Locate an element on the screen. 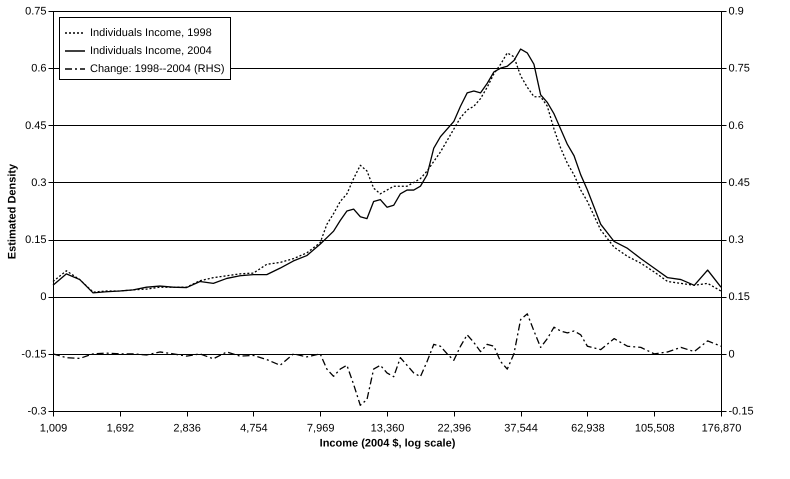 The height and width of the screenshot is (479, 790). y-tick-label: 0 is located at coordinates (43, 297).